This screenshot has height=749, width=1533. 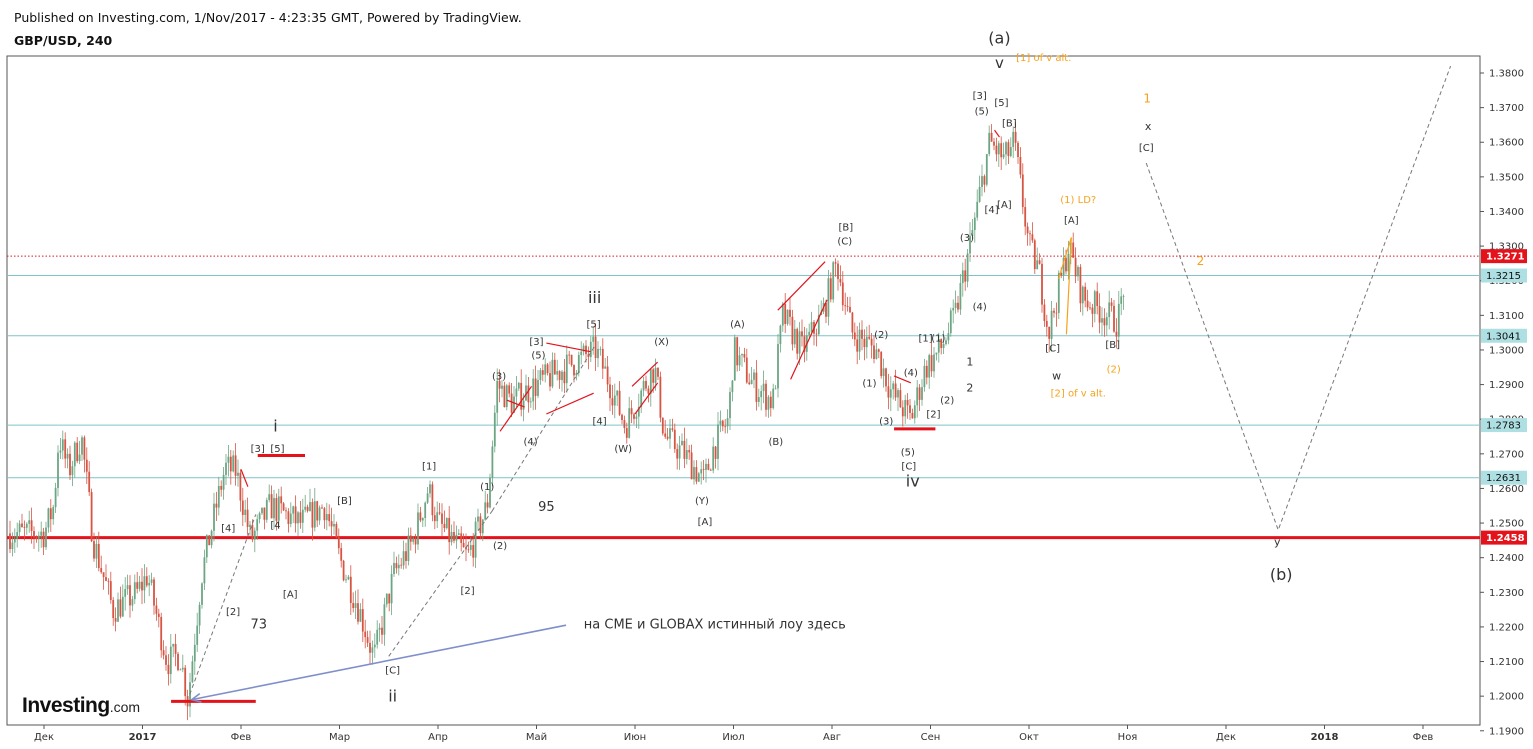 I want to click on projection-line, so click(x=1298, y=298).